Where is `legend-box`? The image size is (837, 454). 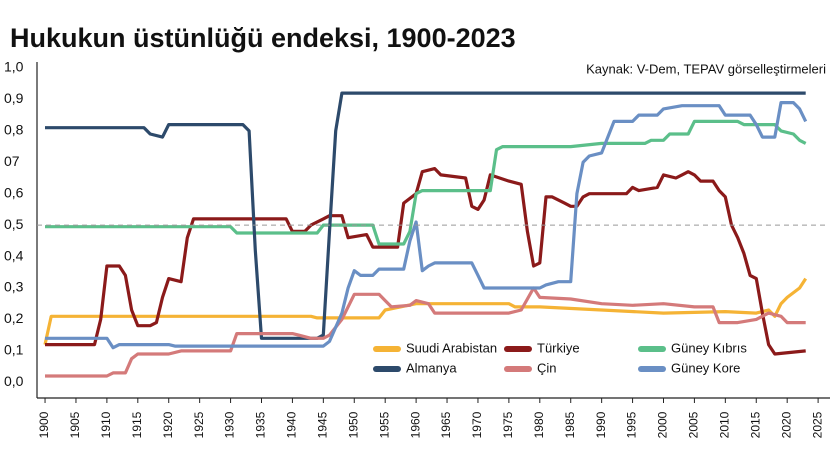
legend-box is located at coordinates (565, 359).